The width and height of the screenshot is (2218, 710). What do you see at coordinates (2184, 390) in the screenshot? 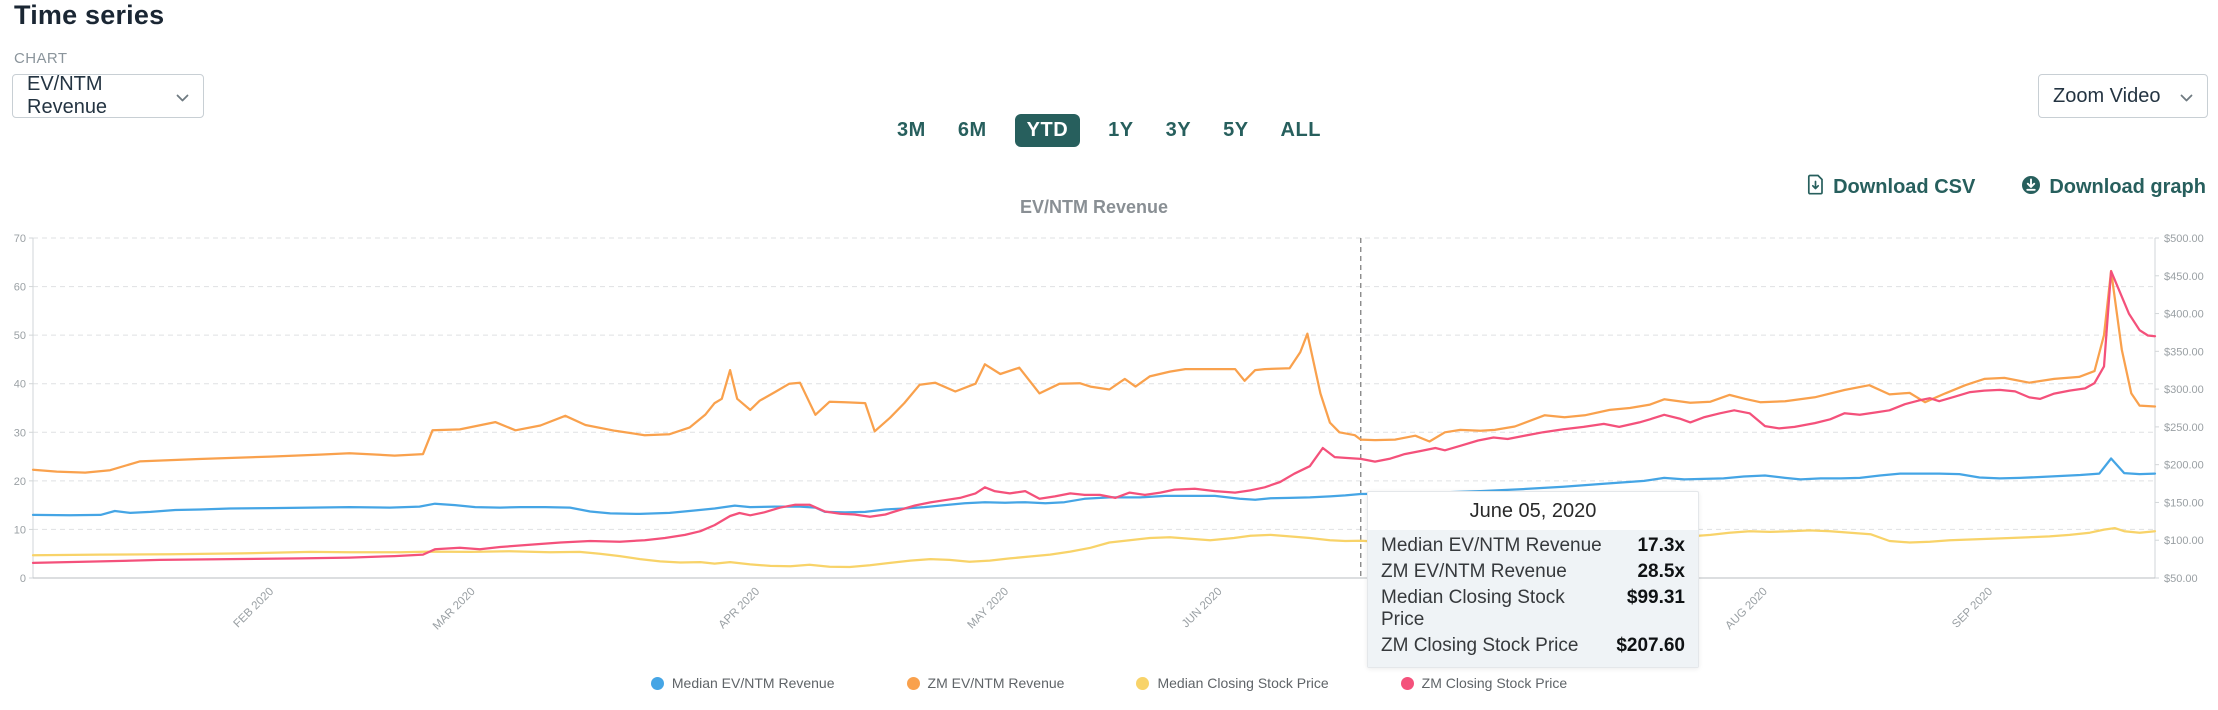
I see `y-axis-label-right: $300.00` at bounding box center [2184, 390].